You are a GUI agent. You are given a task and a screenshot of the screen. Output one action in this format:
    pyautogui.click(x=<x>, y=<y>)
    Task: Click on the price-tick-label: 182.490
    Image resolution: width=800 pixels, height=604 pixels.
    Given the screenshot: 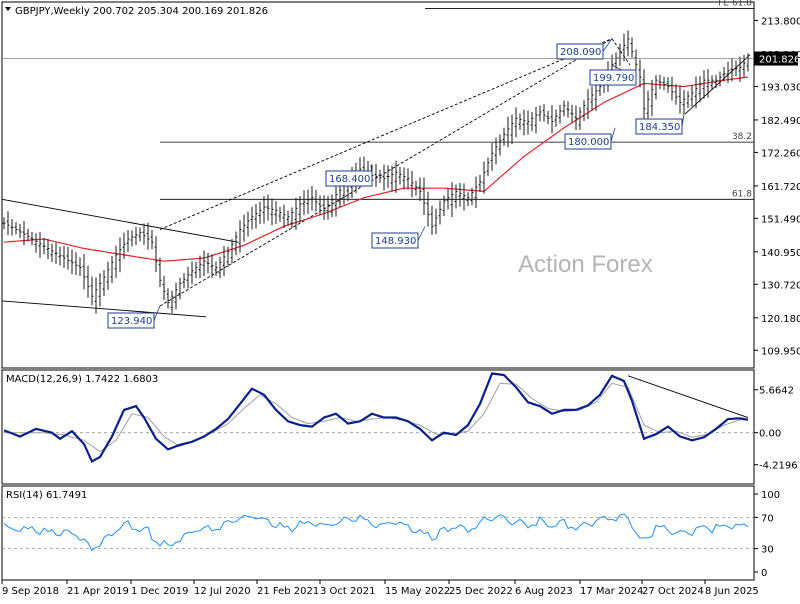 What is the action you would take?
    pyautogui.click(x=780, y=121)
    